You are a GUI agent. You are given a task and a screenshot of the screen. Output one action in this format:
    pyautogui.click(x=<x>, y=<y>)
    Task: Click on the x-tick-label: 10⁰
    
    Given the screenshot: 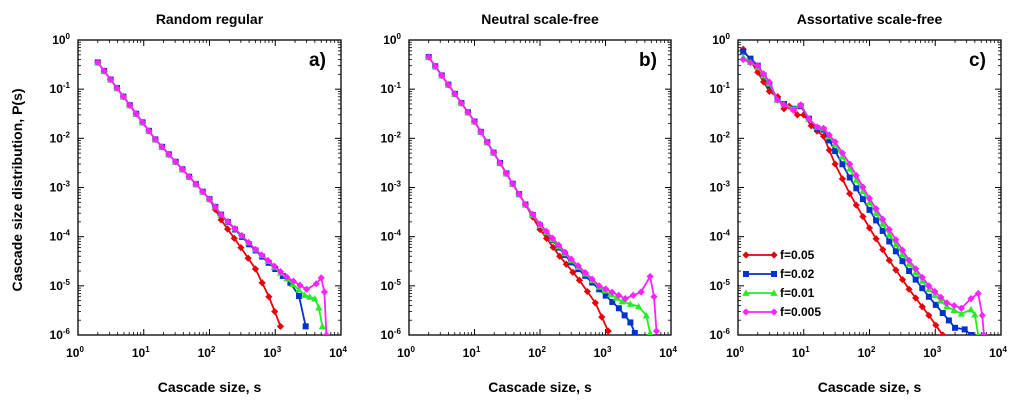 What is the action you would take?
    pyautogui.click(x=735, y=352)
    